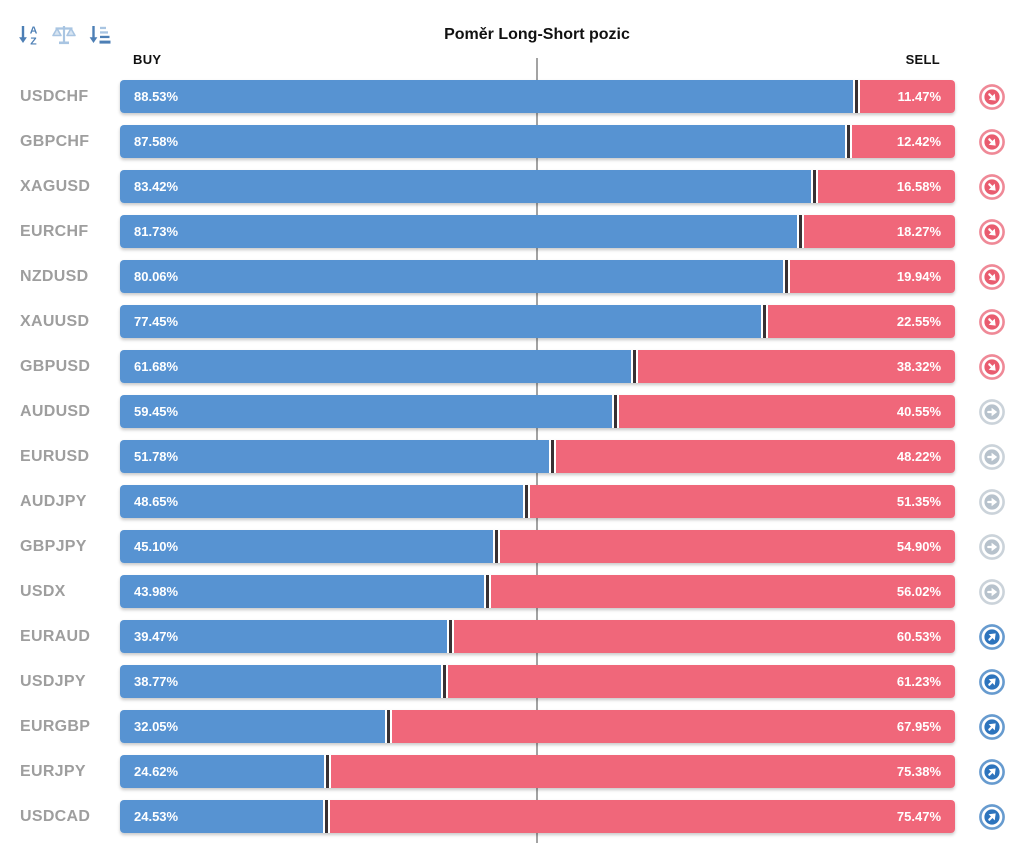 The image size is (1027, 861). What do you see at coordinates (156, 276) in the screenshot?
I see `buy-percent: 80.06%` at bounding box center [156, 276].